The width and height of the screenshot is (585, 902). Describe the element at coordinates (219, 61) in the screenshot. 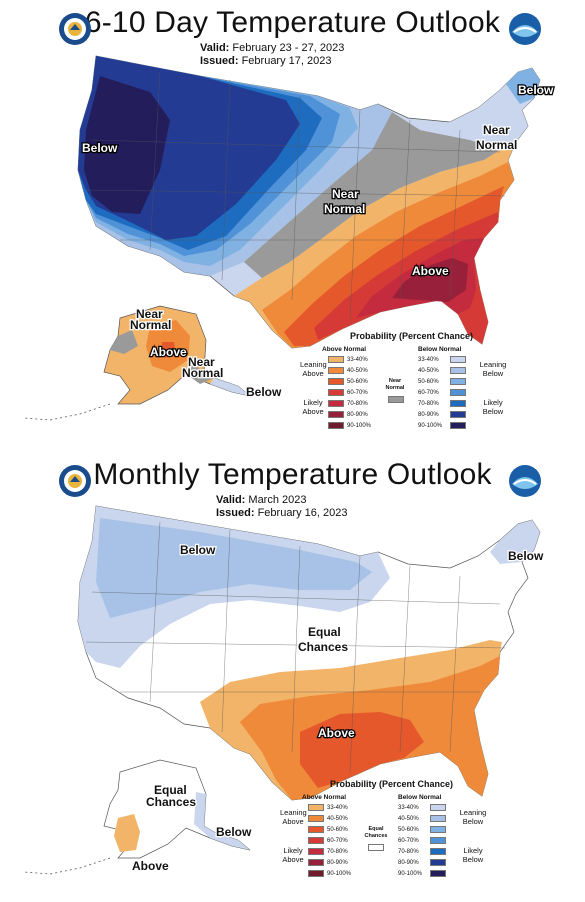

I see `issued-label: Issued:` at that location.